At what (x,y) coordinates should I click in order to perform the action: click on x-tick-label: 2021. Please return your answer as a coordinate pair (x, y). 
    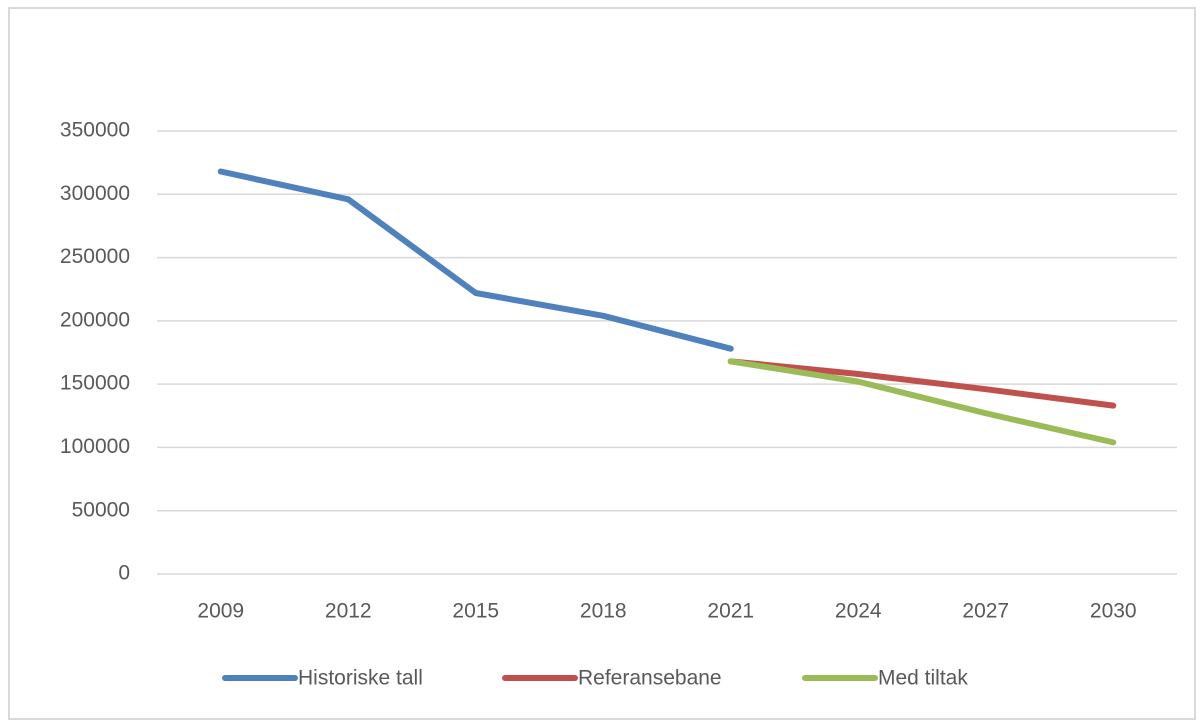
    Looking at the image, I should click on (730, 611).